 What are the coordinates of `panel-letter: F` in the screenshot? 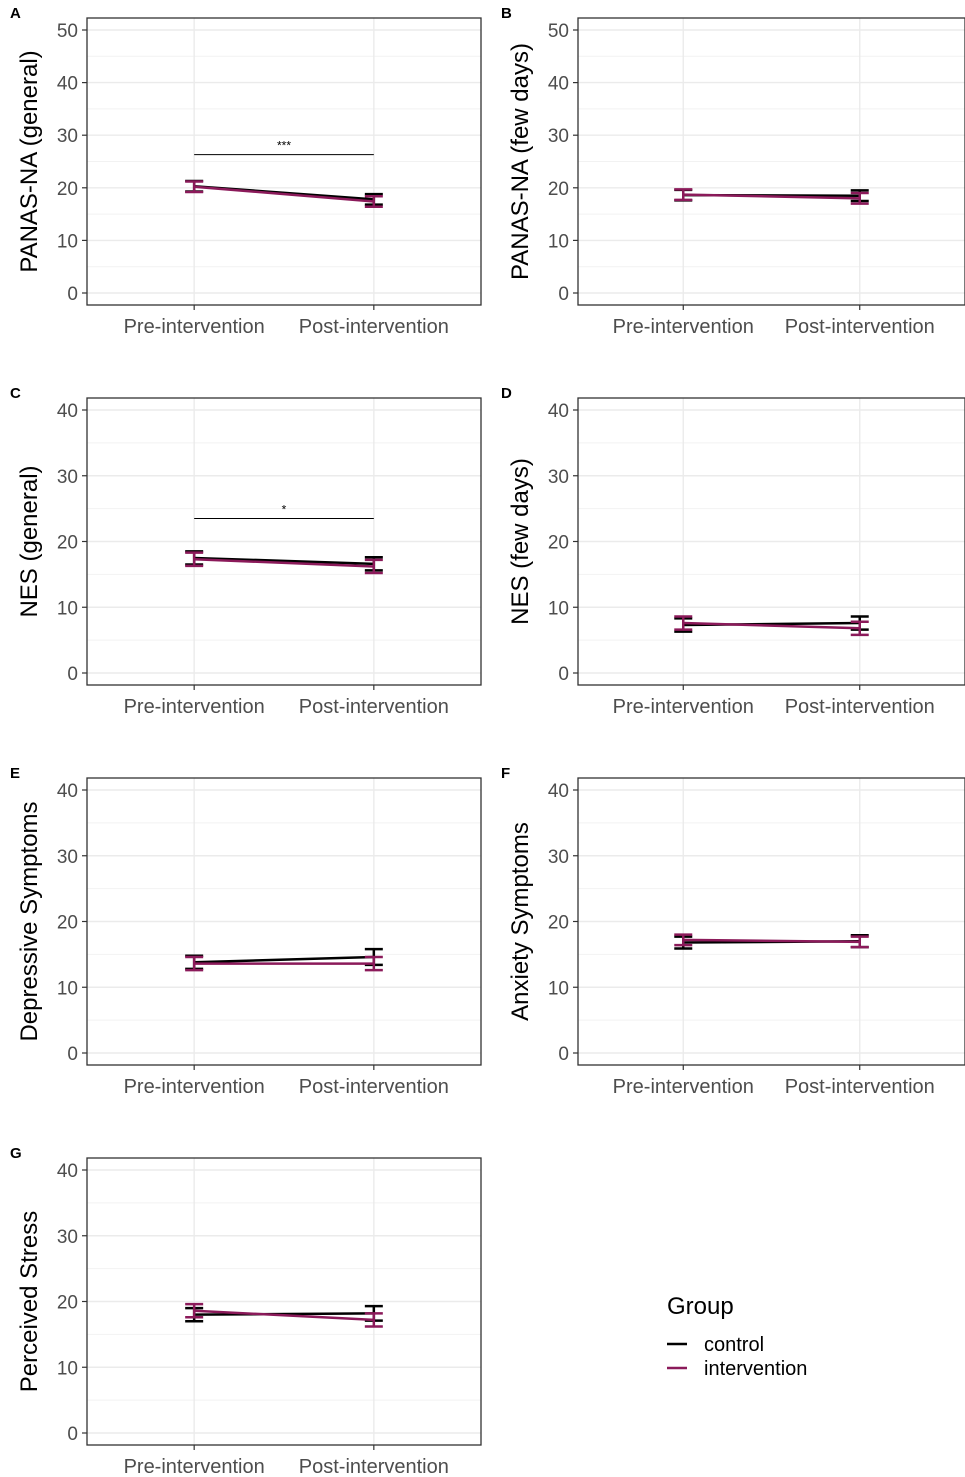 It's located at (505, 773).